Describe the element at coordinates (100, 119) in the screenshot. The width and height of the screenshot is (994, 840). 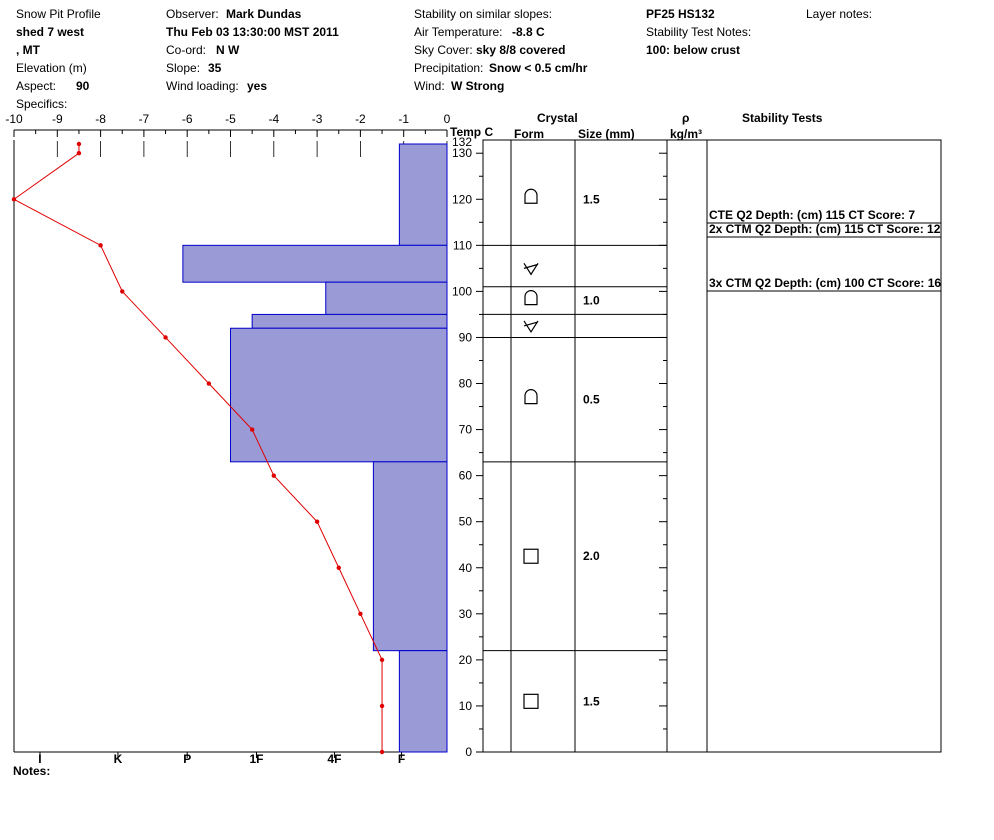
I see `temp-tick-label: -8` at that location.